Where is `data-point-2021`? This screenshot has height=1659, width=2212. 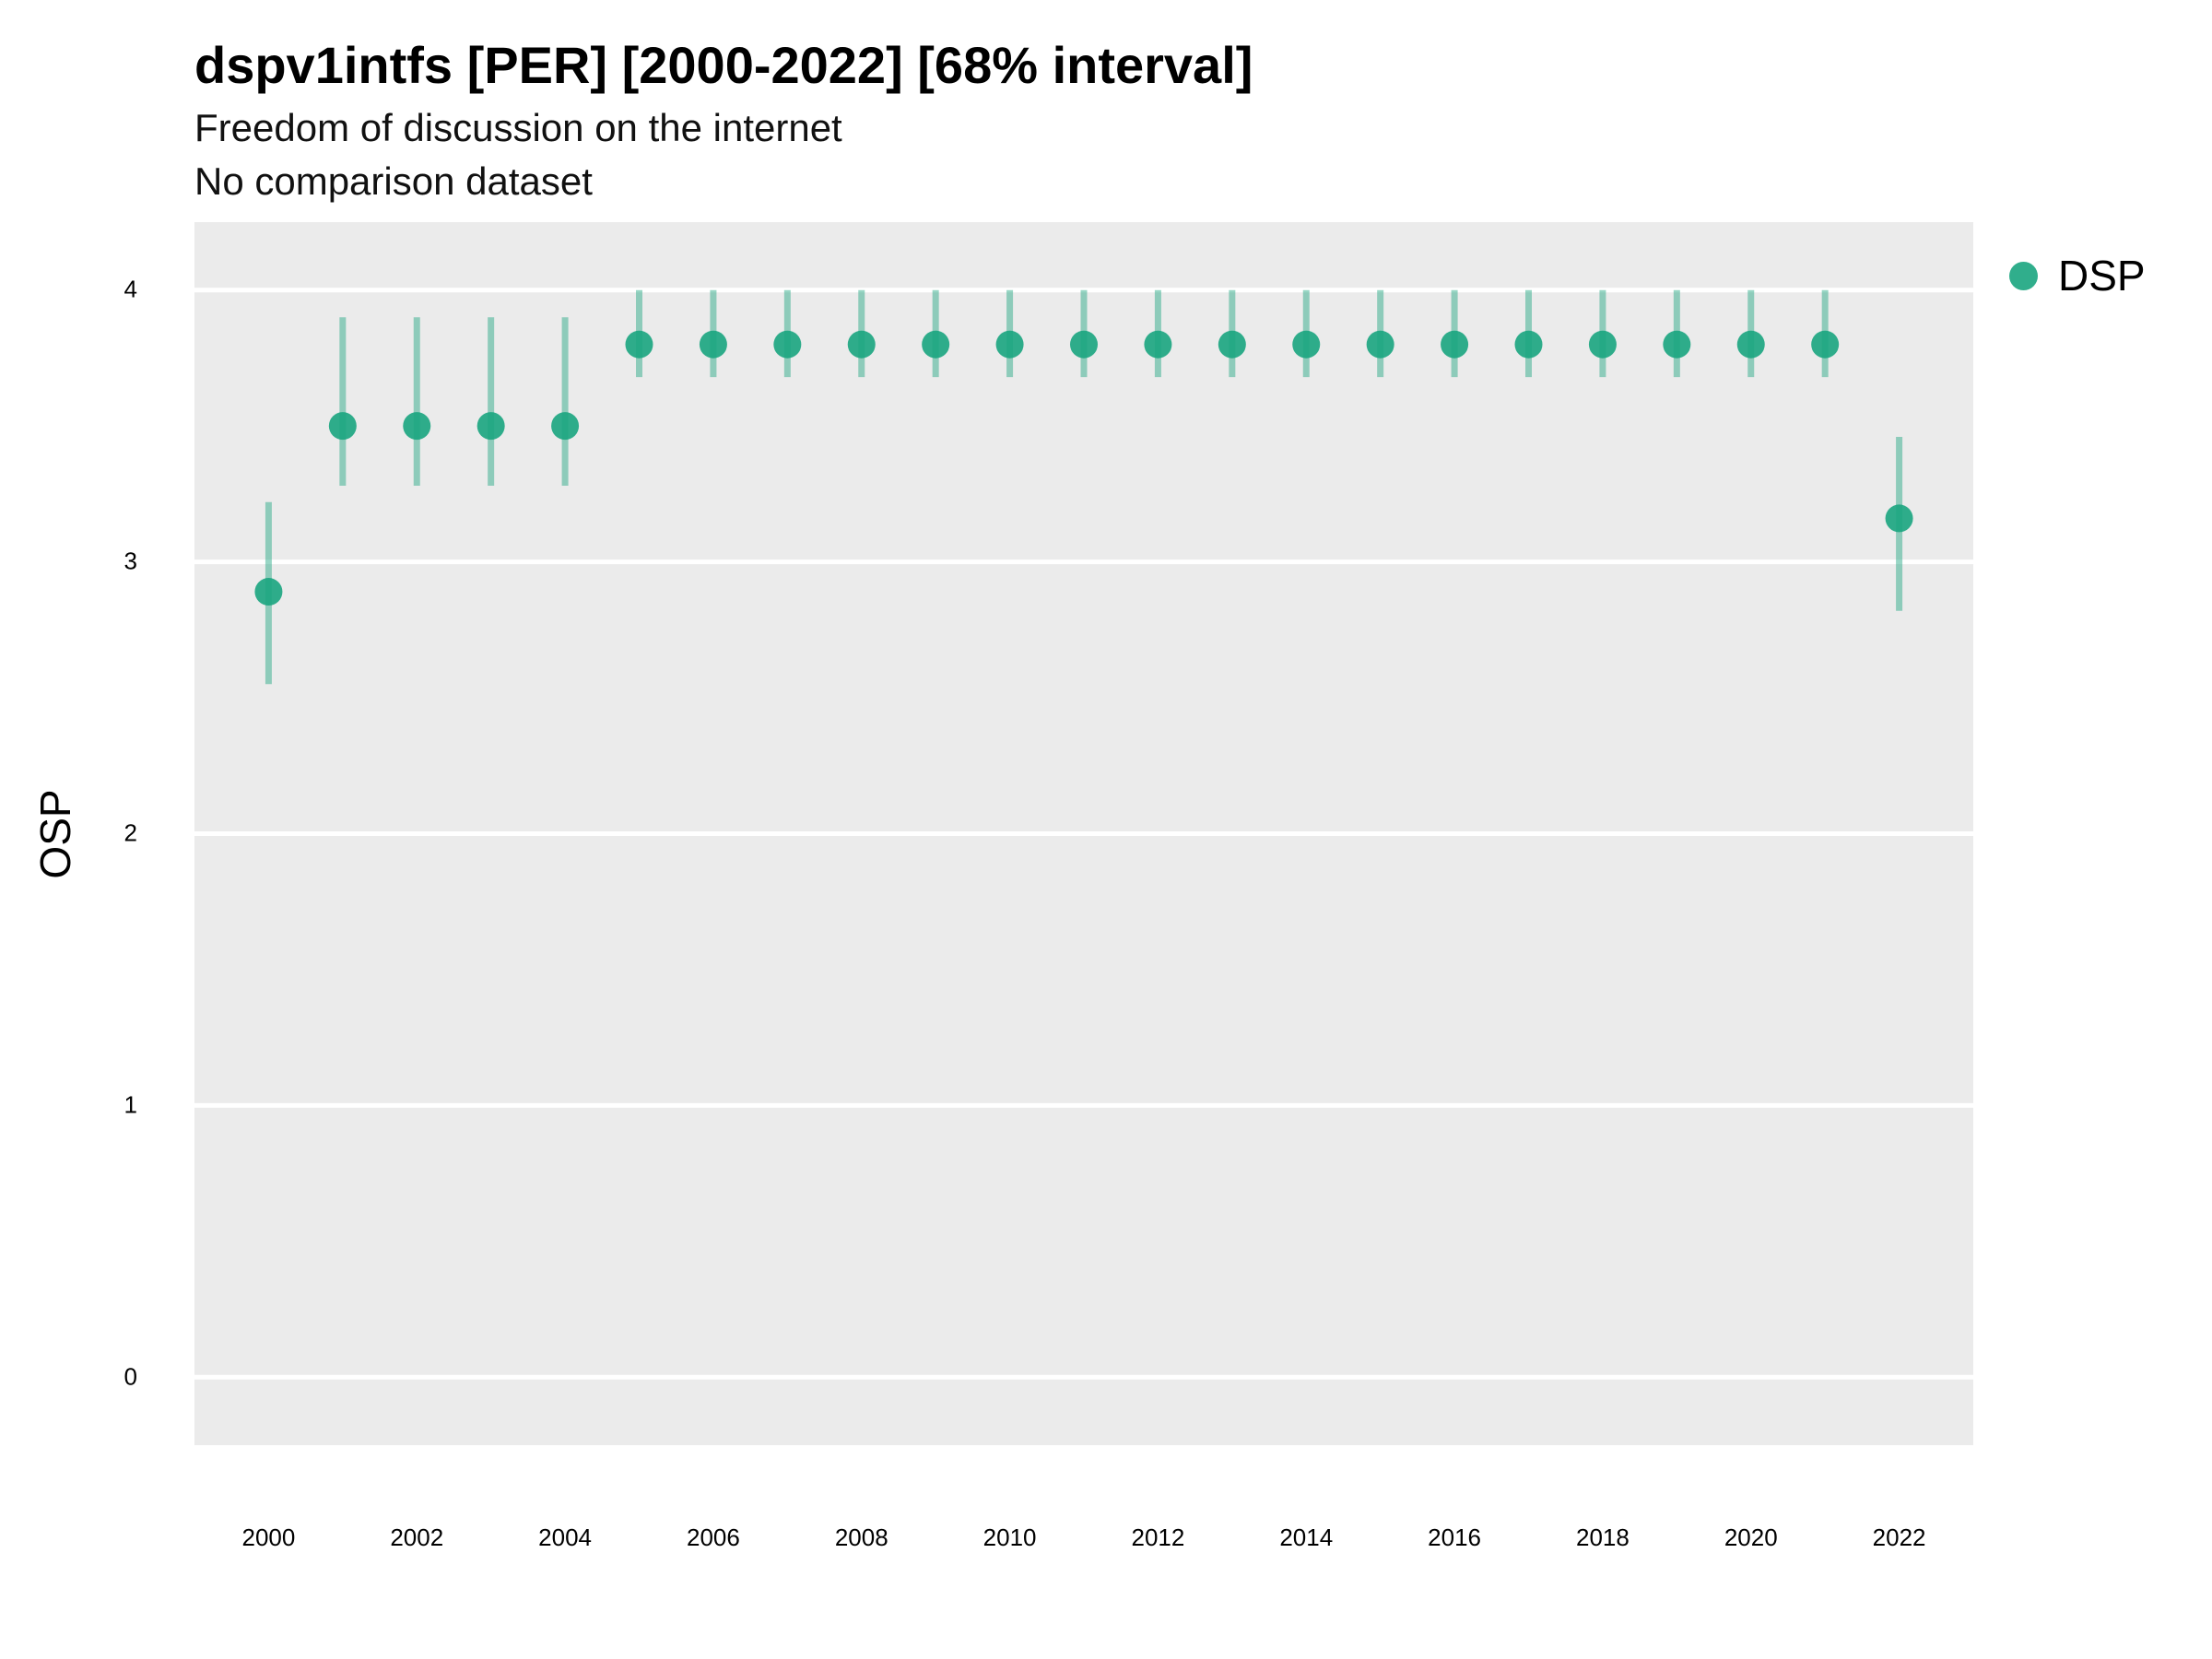
data-point-2021 is located at coordinates (1825, 344).